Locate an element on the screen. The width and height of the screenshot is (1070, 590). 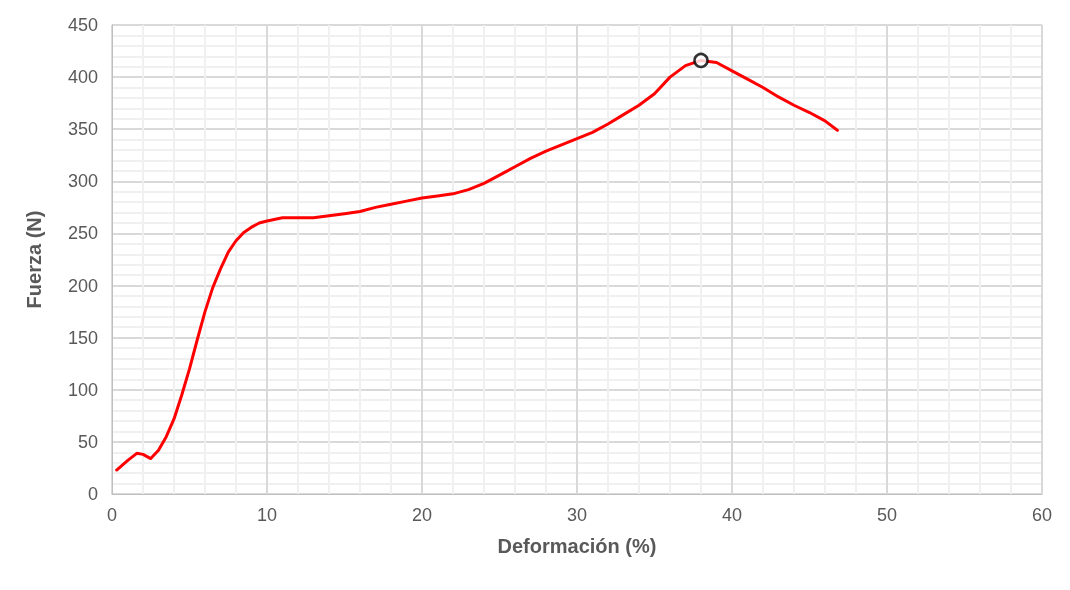
y-tick-label: 200 is located at coordinates (82, 285).